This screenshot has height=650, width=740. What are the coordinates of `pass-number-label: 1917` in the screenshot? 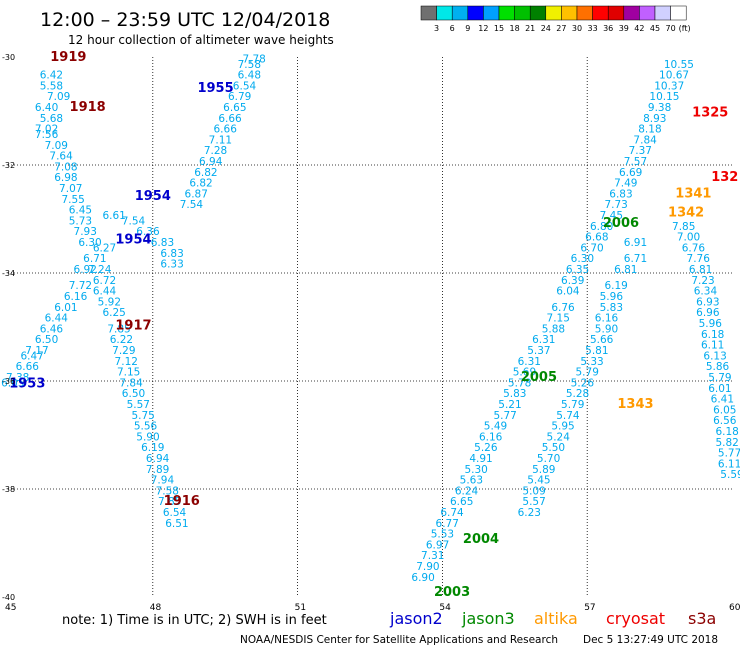 It's located at (133, 326).